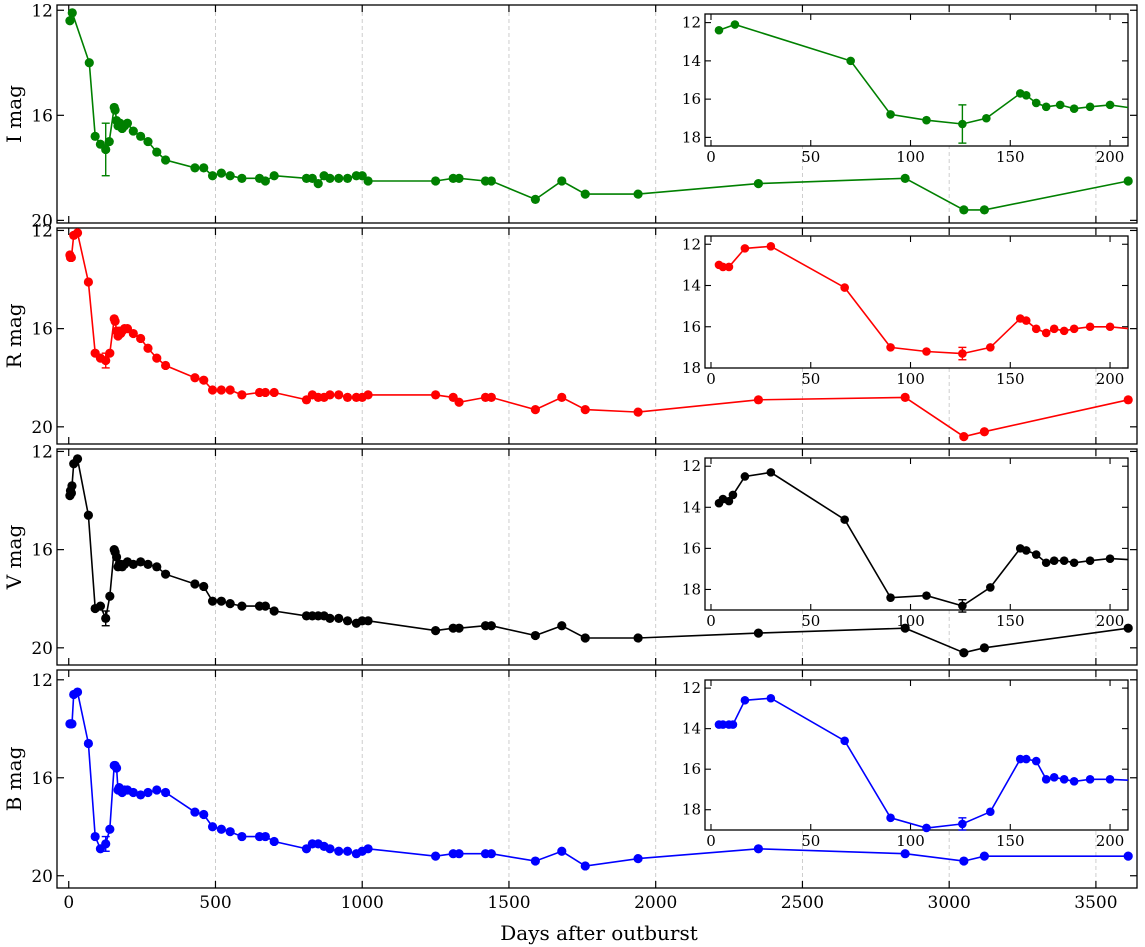 The height and width of the screenshot is (947, 1145). Describe the element at coordinates (949, 903) in the screenshot. I see `x-tick-label: 3000` at that location.